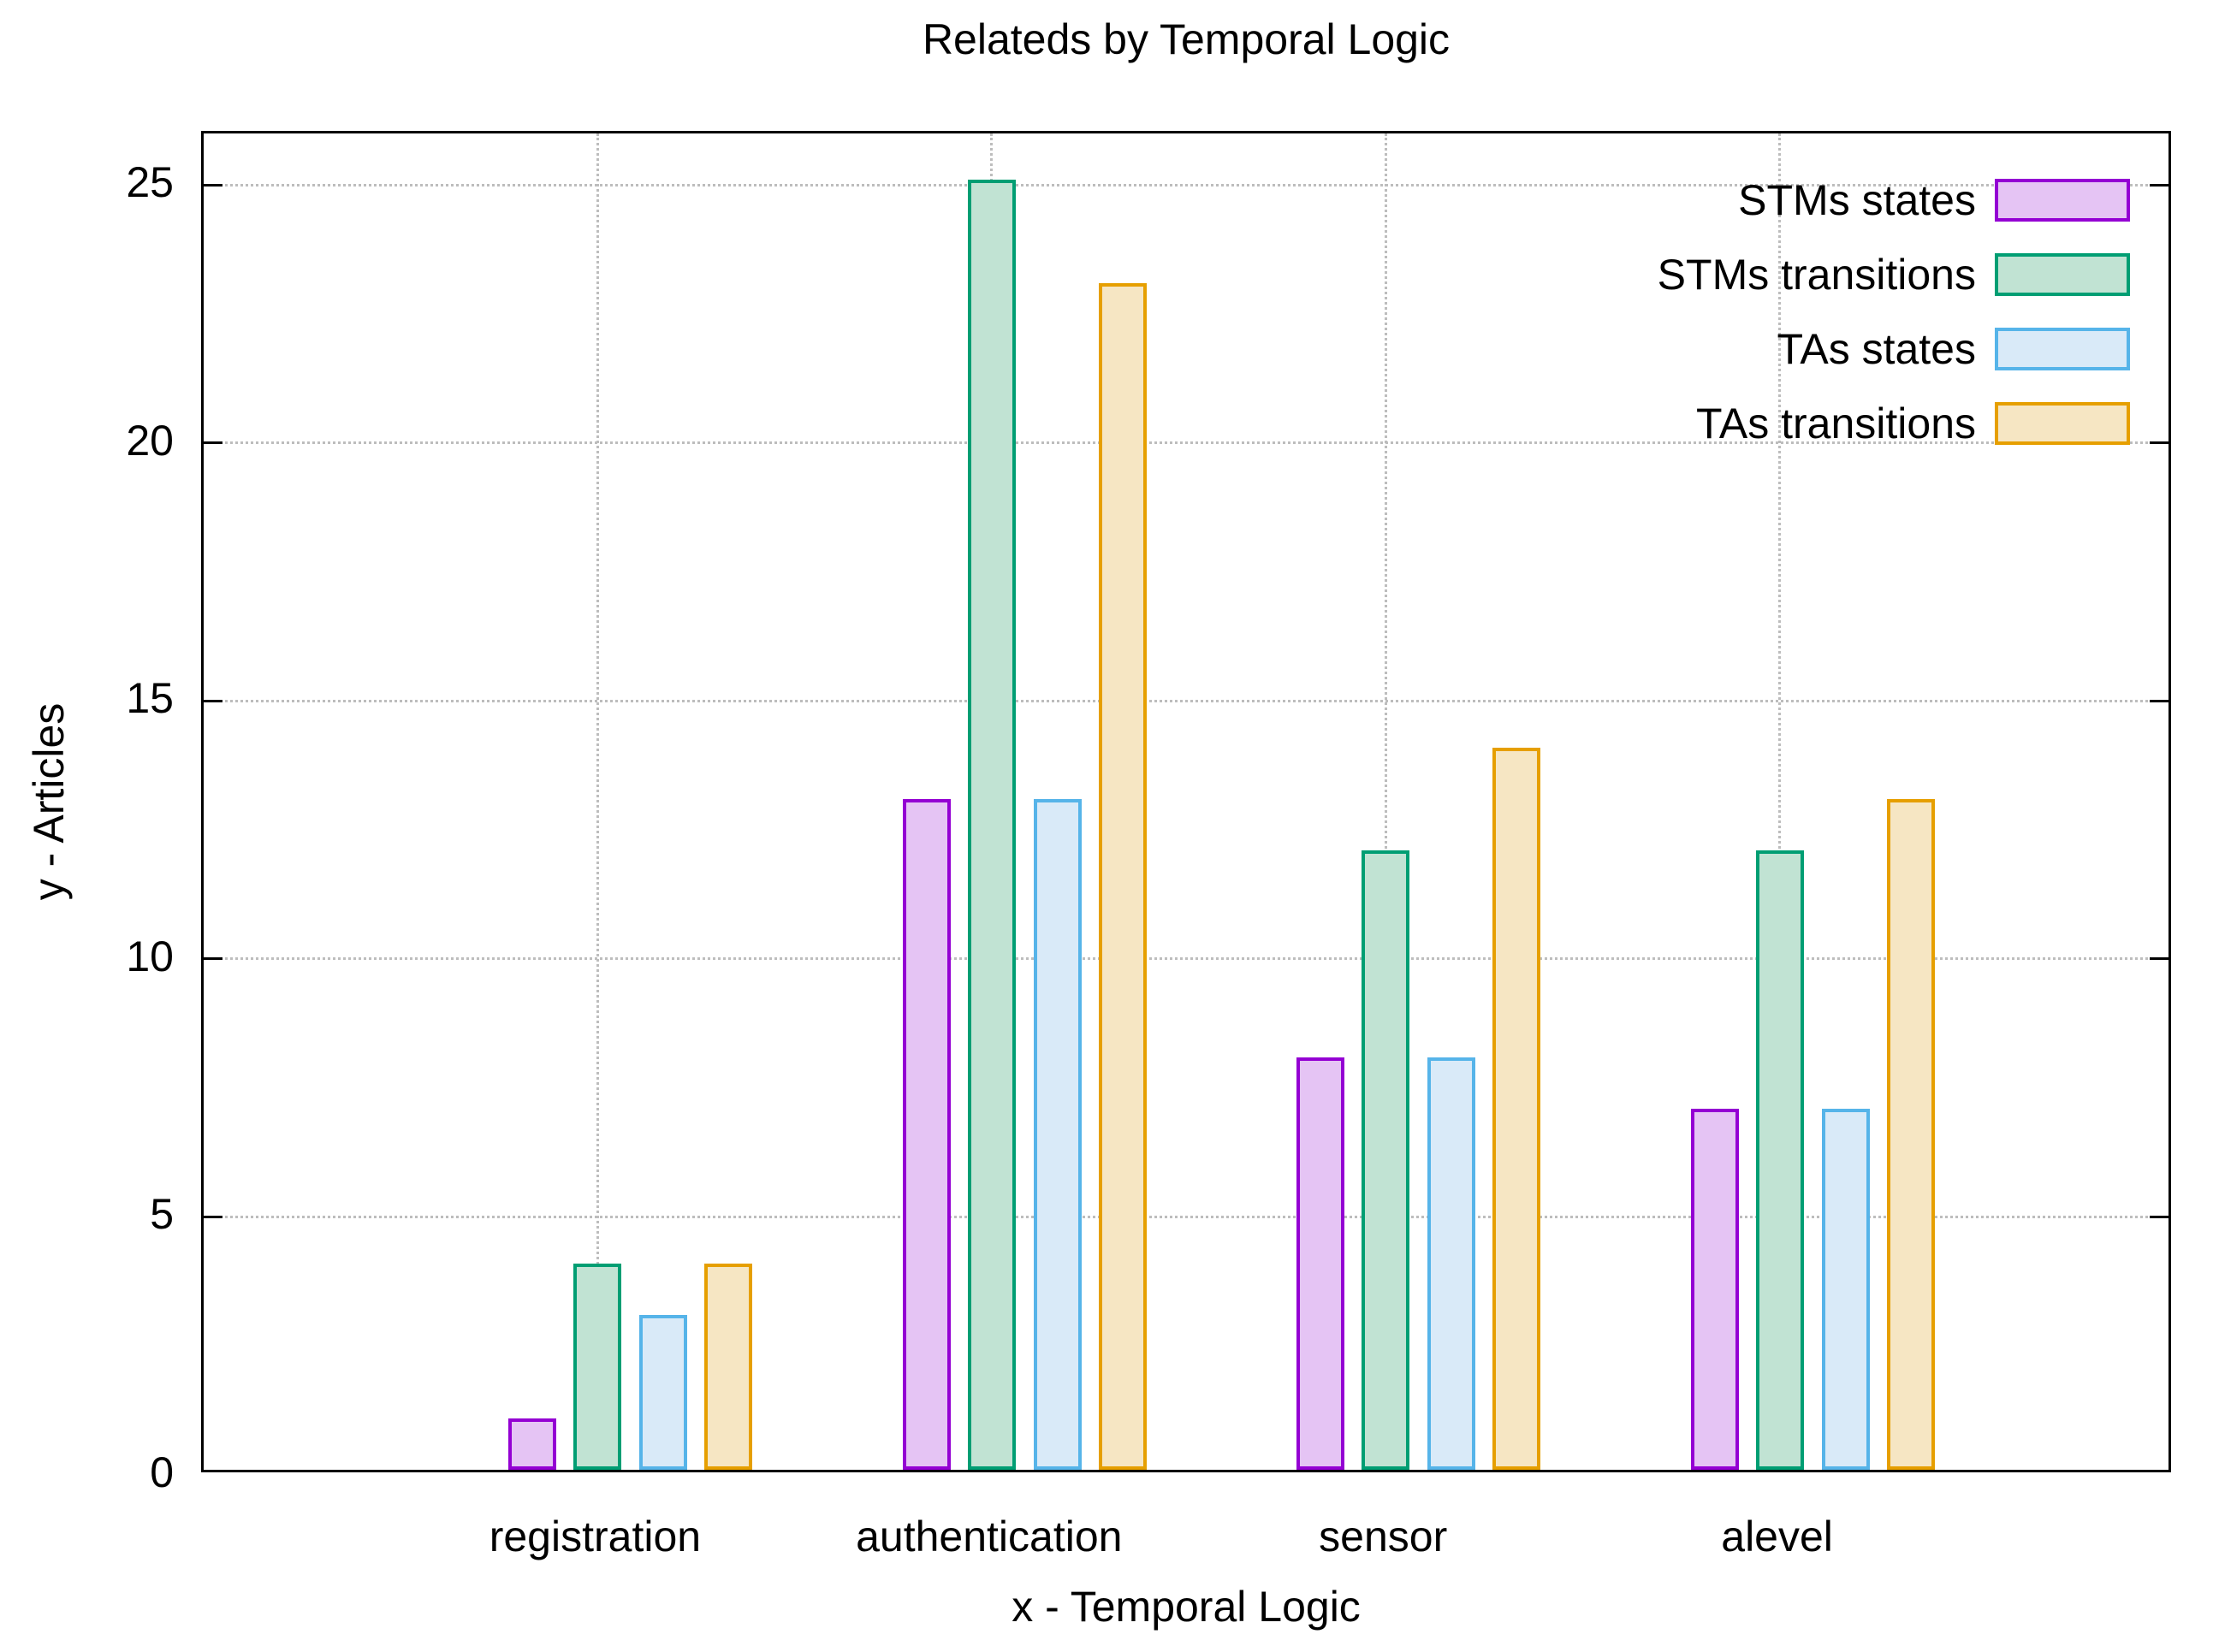 The height and width of the screenshot is (1652, 2213). What do you see at coordinates (1777, 1536) in the screenshot?
I see `x-category-label: alevel` at bounding box center [1777, 1536].